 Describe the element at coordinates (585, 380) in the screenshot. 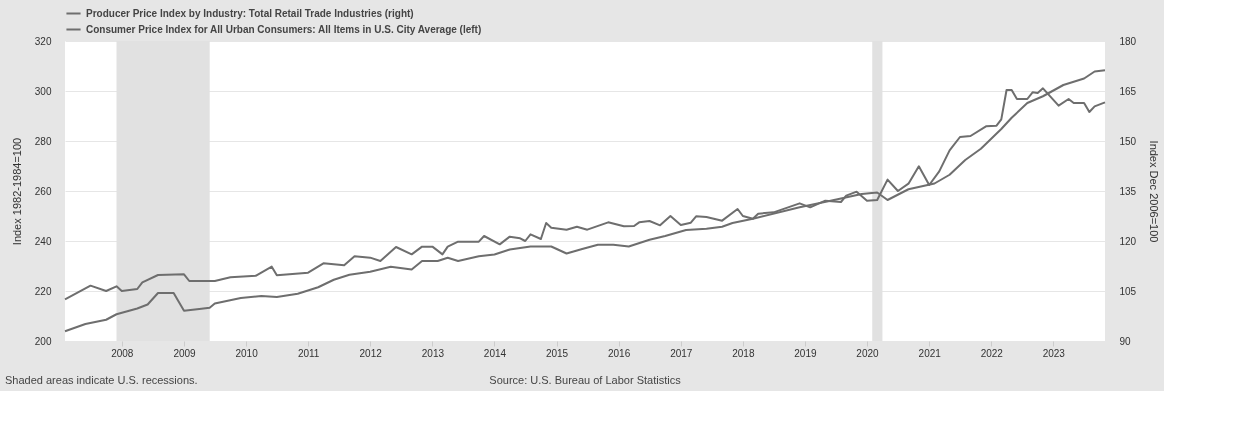

I see `source-note: Source: U.S. Bureau of Labor Statistics` at that location.